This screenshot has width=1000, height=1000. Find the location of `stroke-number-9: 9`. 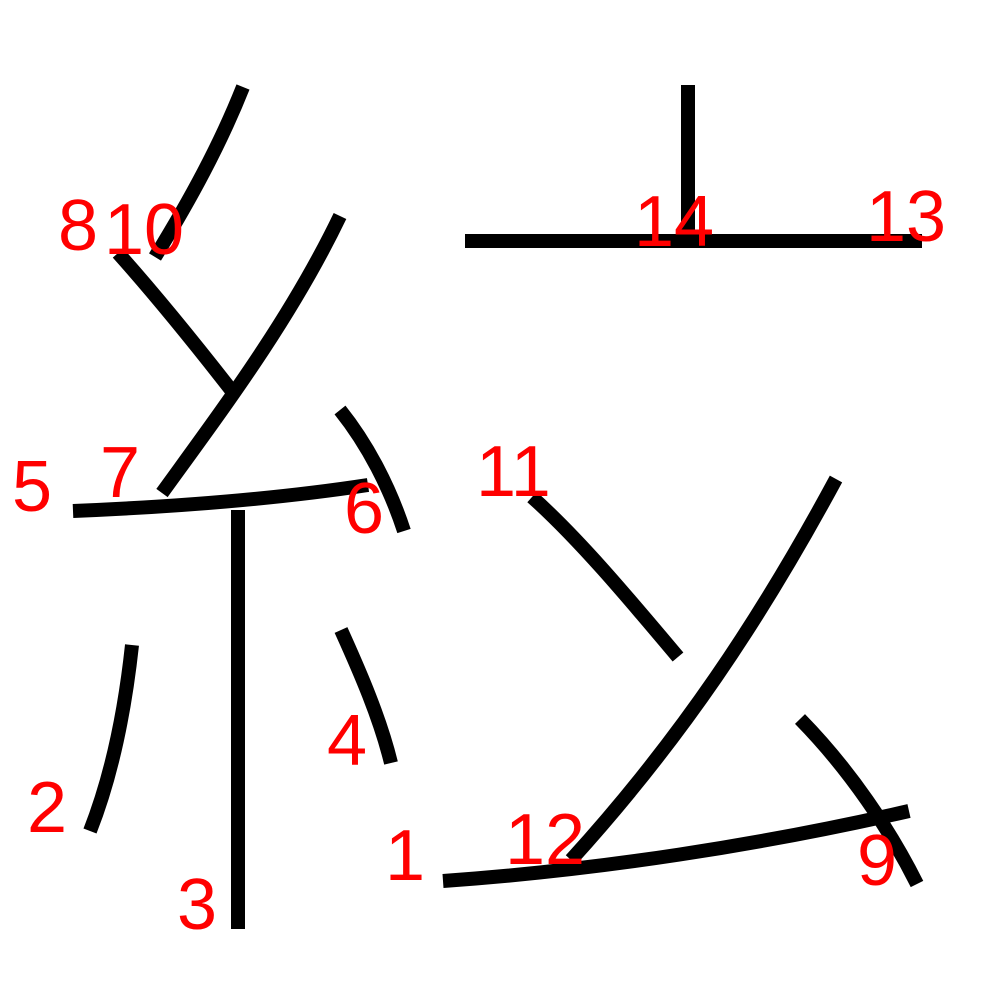

stroke-number-9: 9 is located at coordinates (877, 861).